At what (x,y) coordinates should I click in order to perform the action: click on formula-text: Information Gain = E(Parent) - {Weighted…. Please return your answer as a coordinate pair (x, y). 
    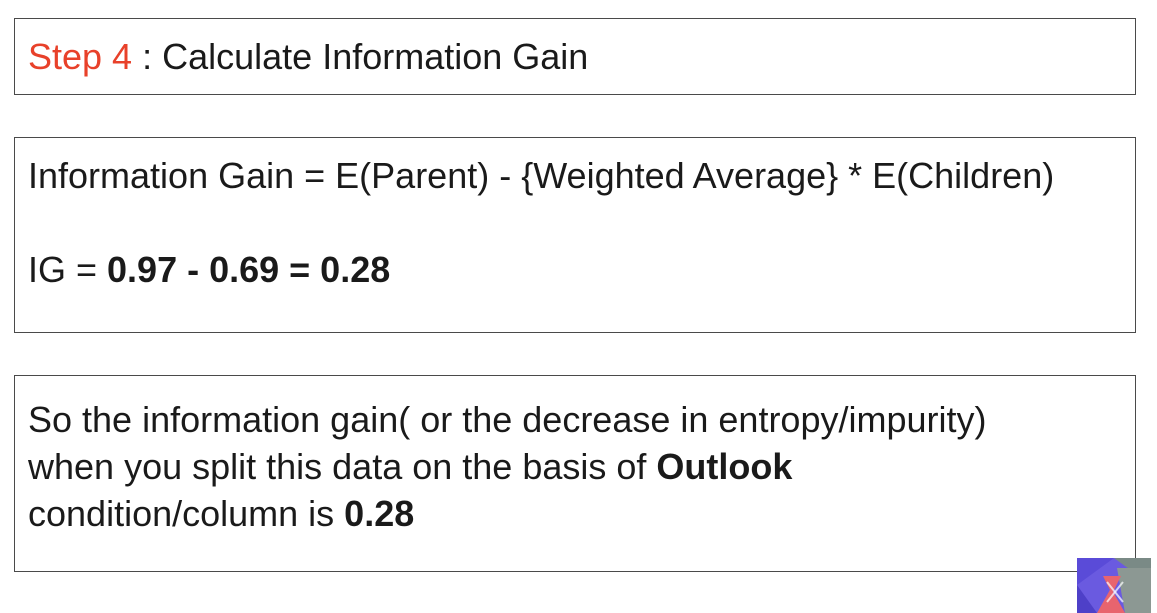
    Looking at the image, I should click on (541, 176).